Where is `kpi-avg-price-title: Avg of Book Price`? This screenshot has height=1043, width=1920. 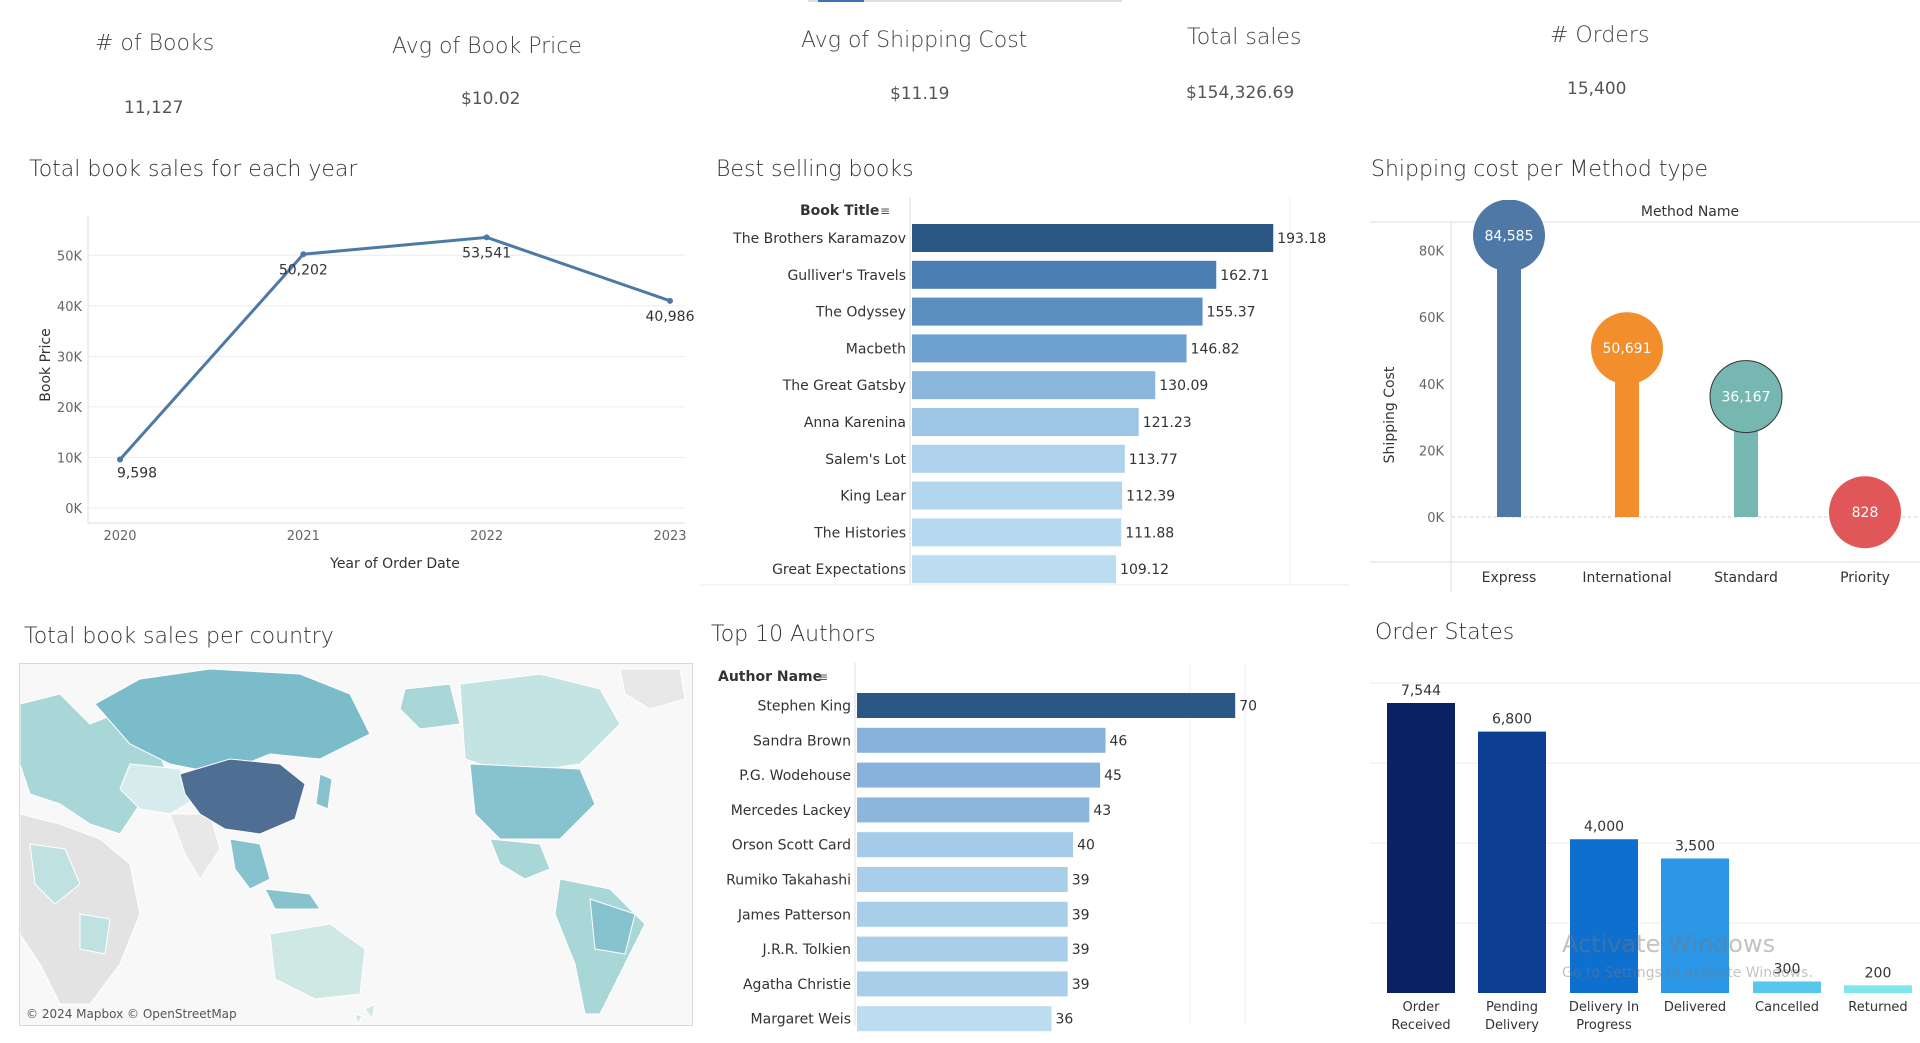 kpi-avg-price-title: Avg of Book Price is located at coordinates (487, 46).